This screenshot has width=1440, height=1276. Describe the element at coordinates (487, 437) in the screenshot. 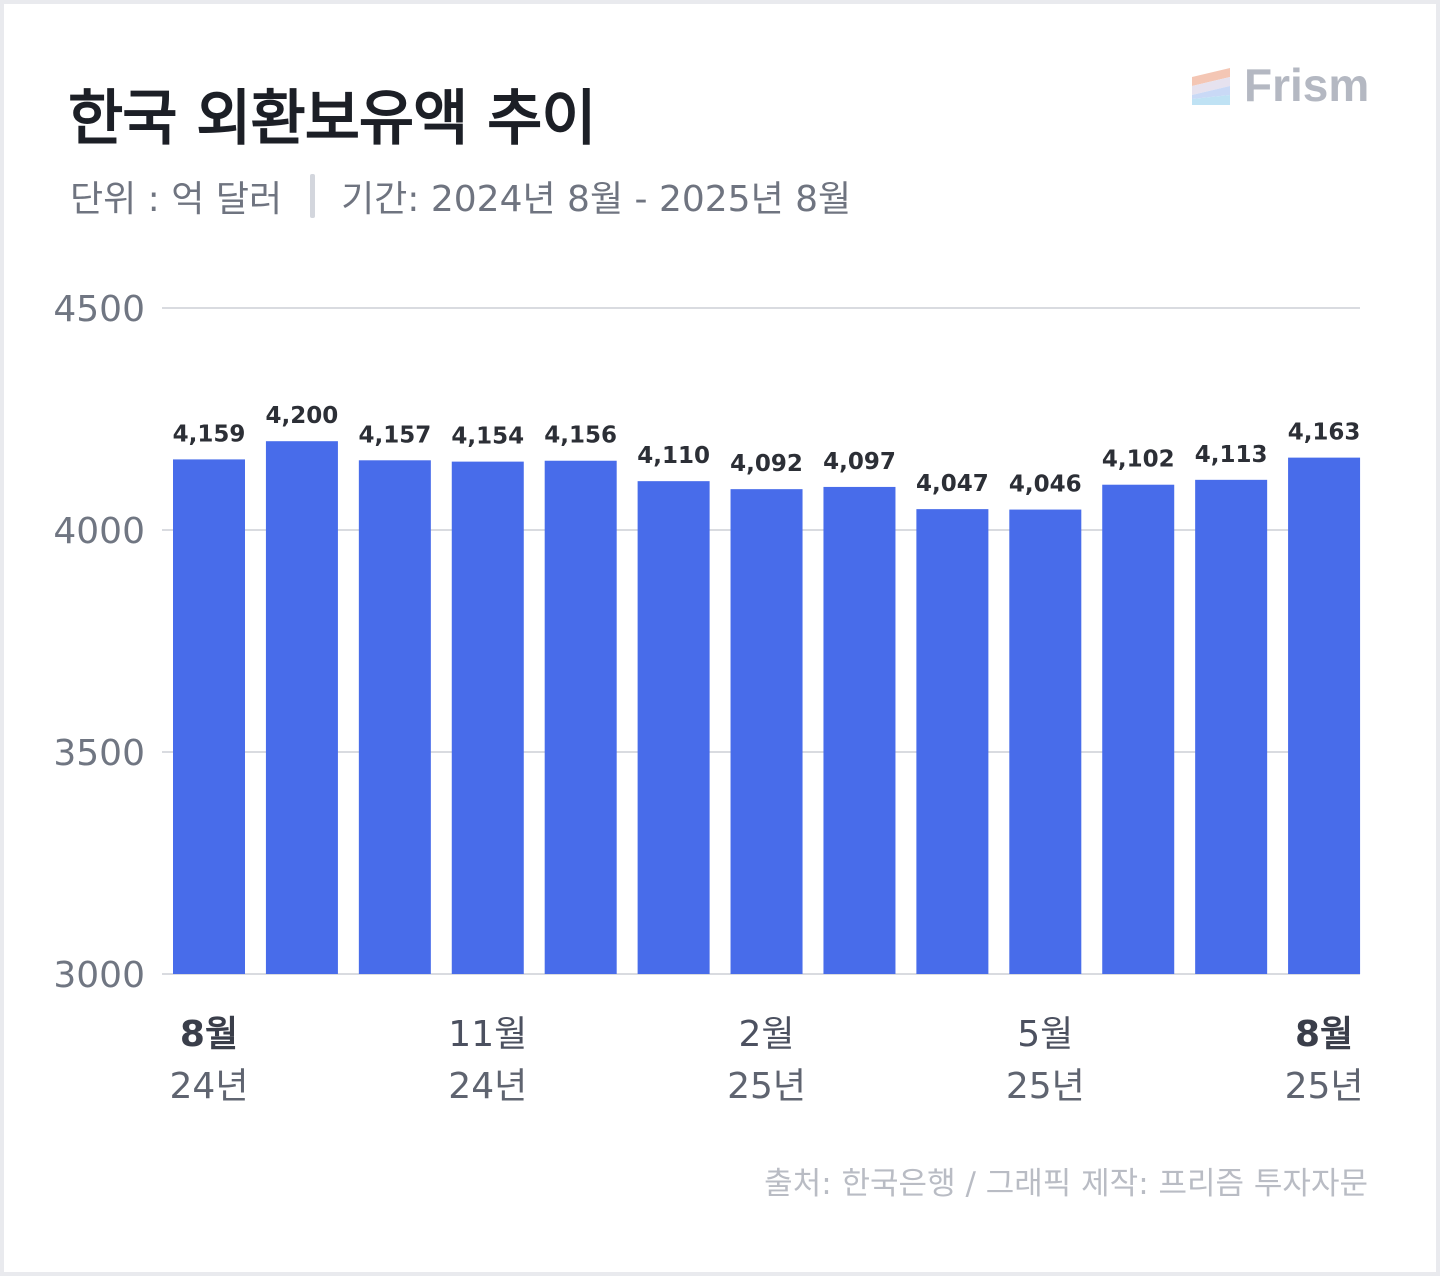

I see `data-label: 4,154` at that location.